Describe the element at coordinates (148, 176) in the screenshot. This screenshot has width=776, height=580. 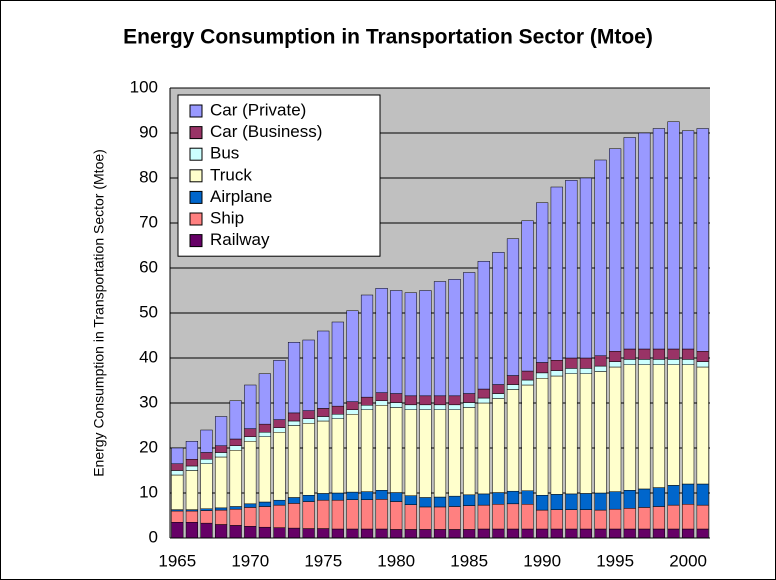
I see `y-tick-label: 80` at that location.